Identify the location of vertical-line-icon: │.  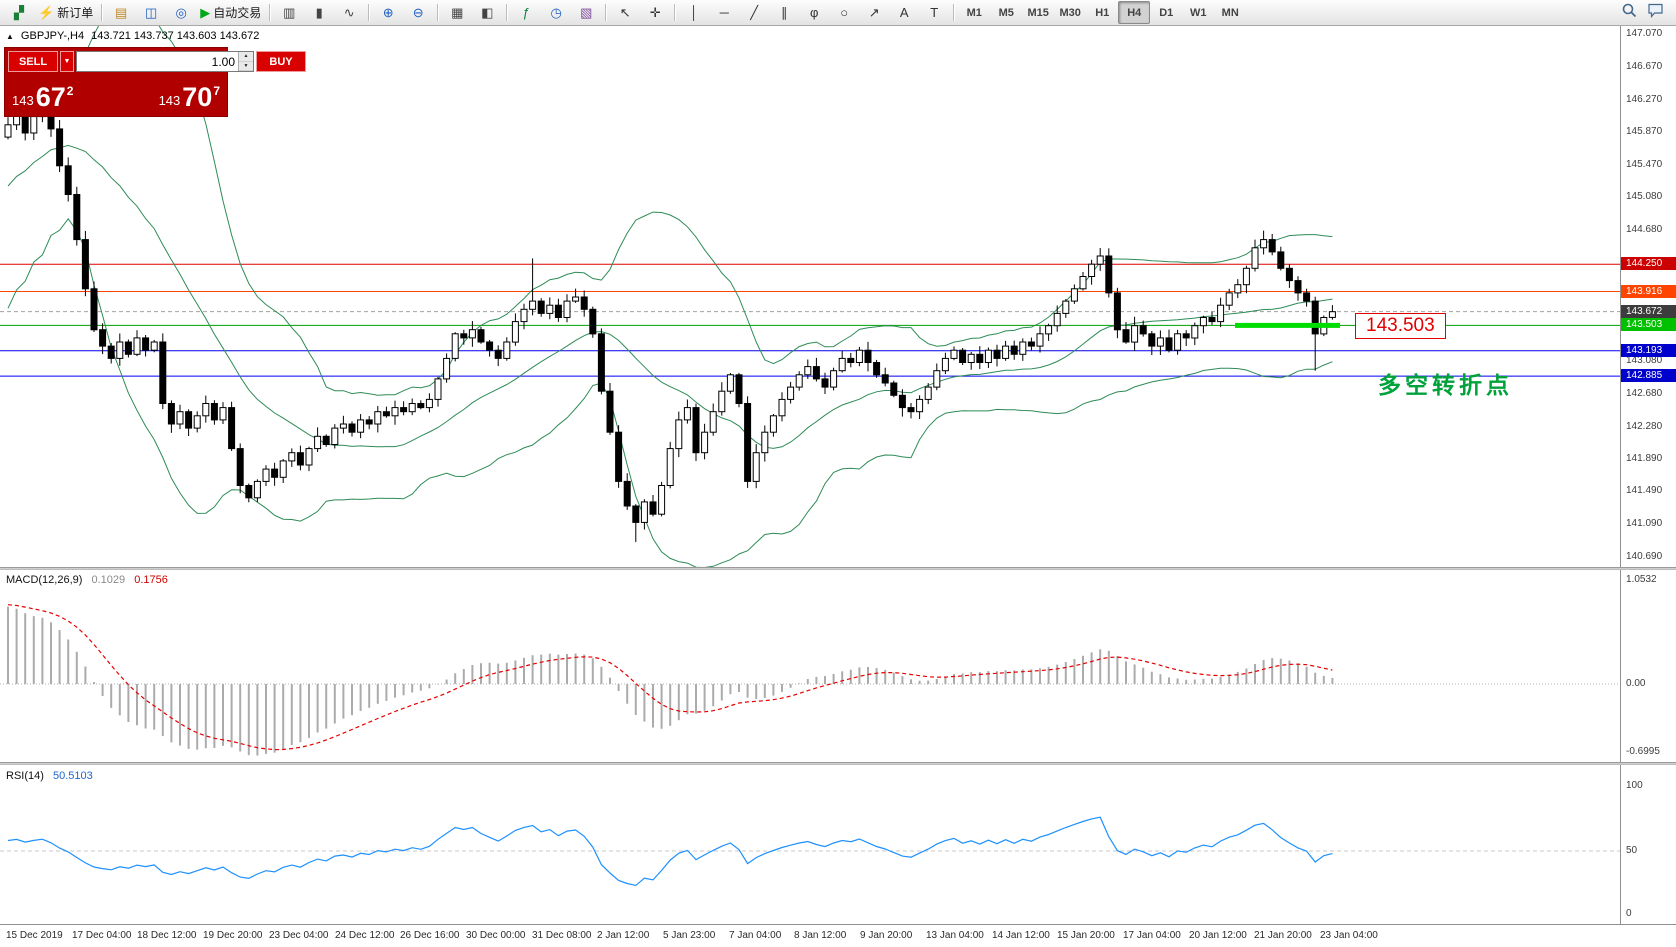
(694, 12).